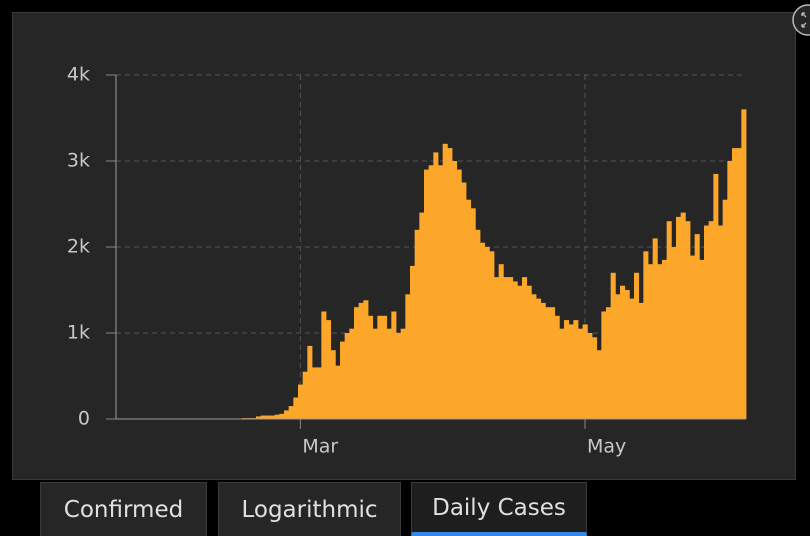 The height and width of the screenshot is (536, 810). What do you see at coordinates (309, 509) in the screenshot?
I see `tab: Logarithmic` at bounding box center [309, 509].